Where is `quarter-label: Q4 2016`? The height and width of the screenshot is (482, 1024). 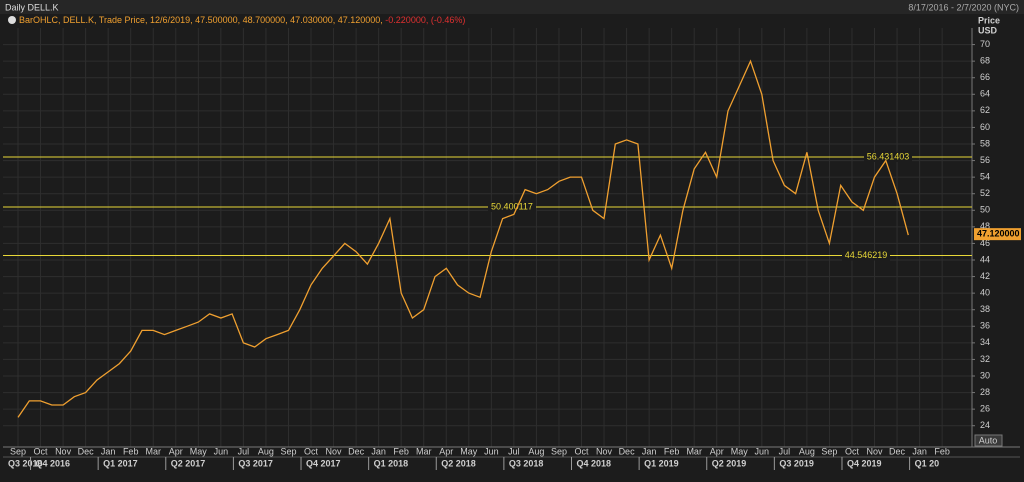 quarter-label: Q4 2016 is located at coordinates (53, 463).